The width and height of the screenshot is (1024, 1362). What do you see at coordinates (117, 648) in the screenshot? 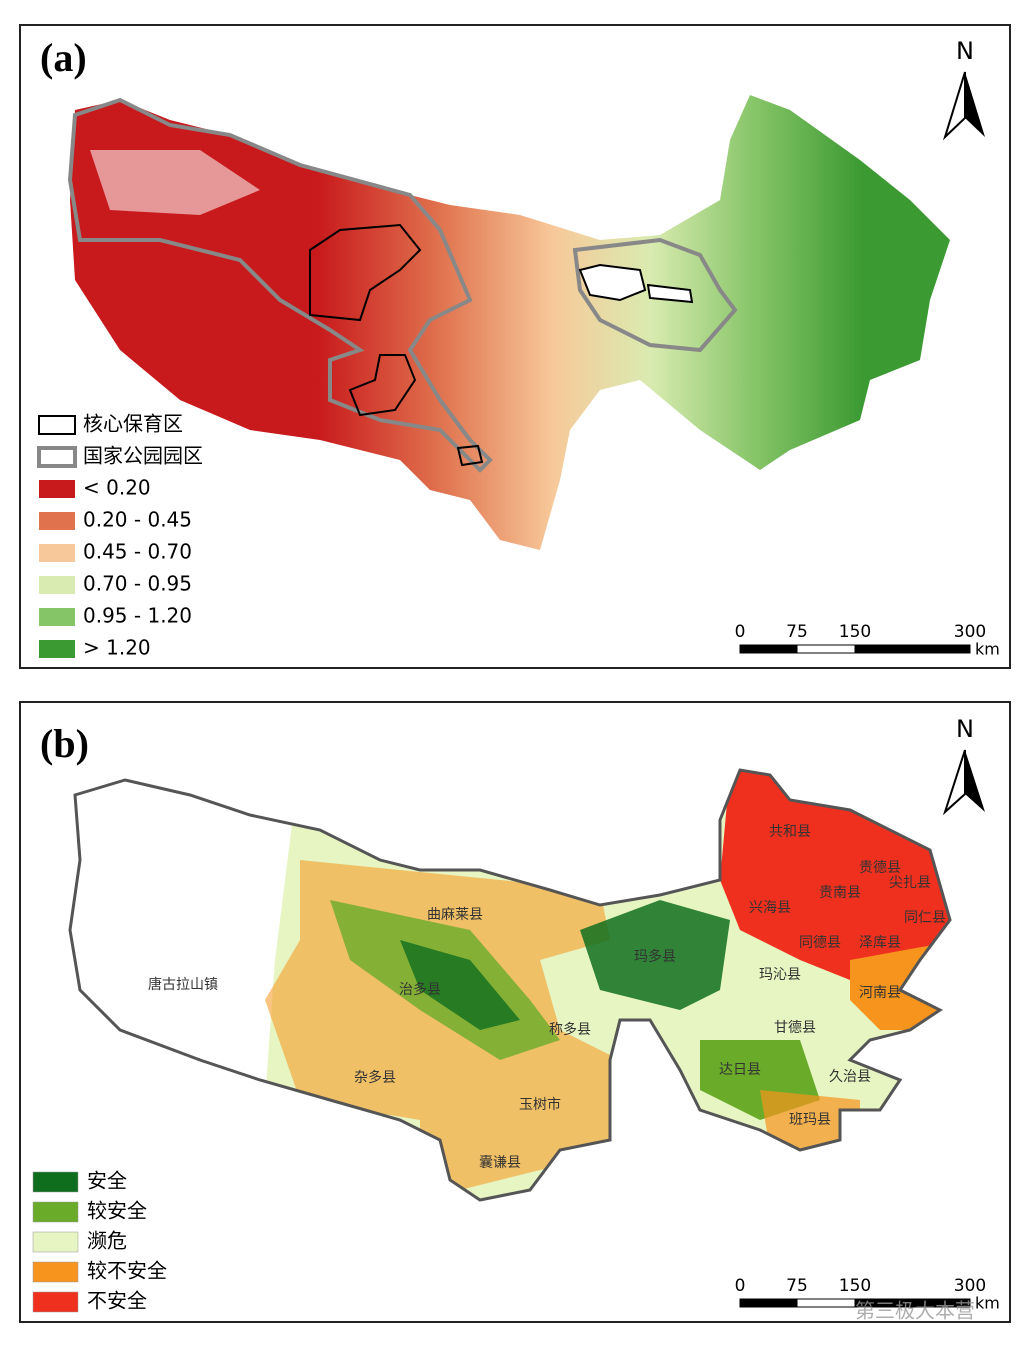
I see `legend-label: > 1.20` at bounding box center [117, 648].